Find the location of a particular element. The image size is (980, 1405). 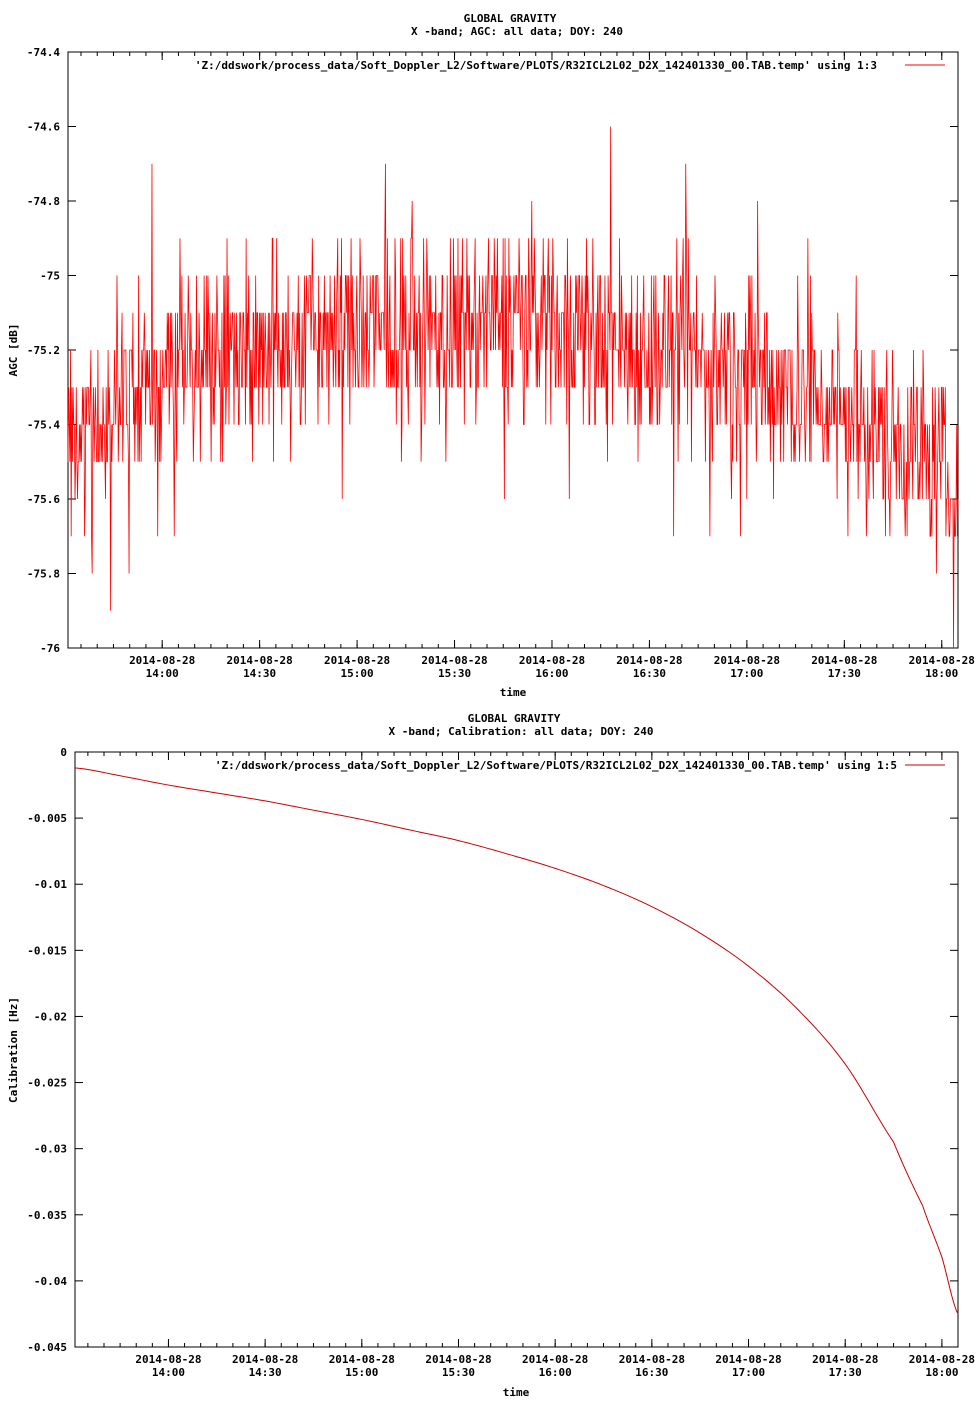

y-tick-label: -0.01 is located at coordinates (50, 884).